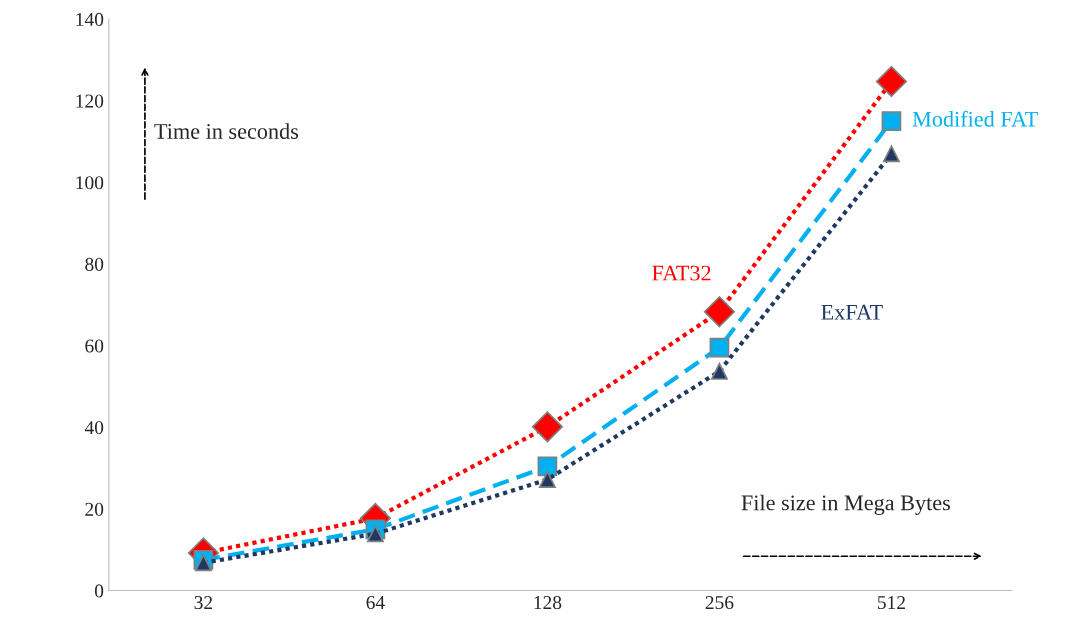  Describe the element at coordinates (845, 504) in the screenshot. I see `annotation: File size in Mega Bytes` at that location.